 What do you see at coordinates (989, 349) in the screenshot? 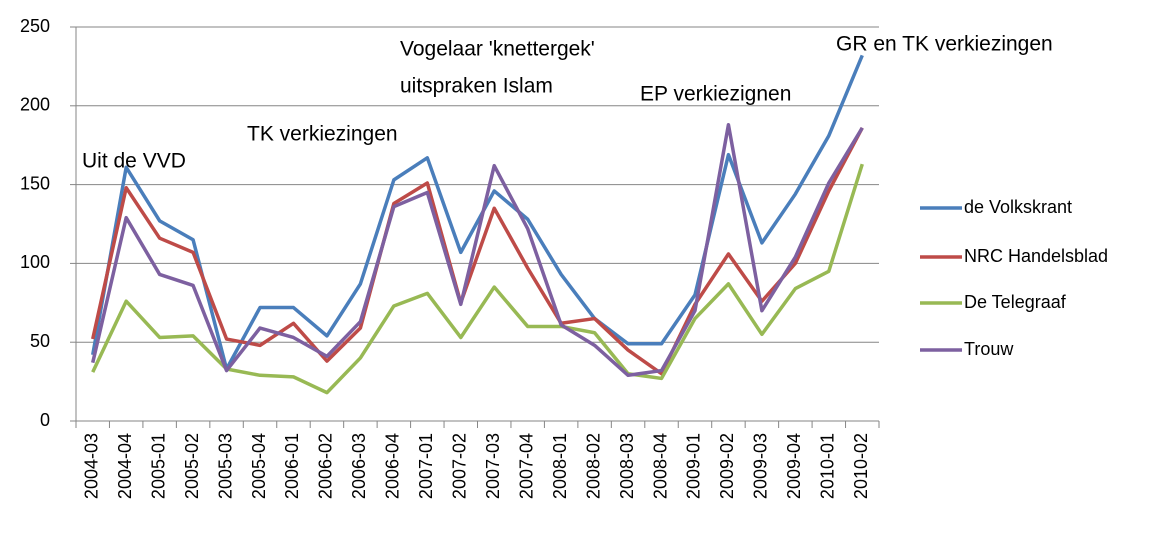
I see `legend-label: Trouw` at bounding box center [989, 349].